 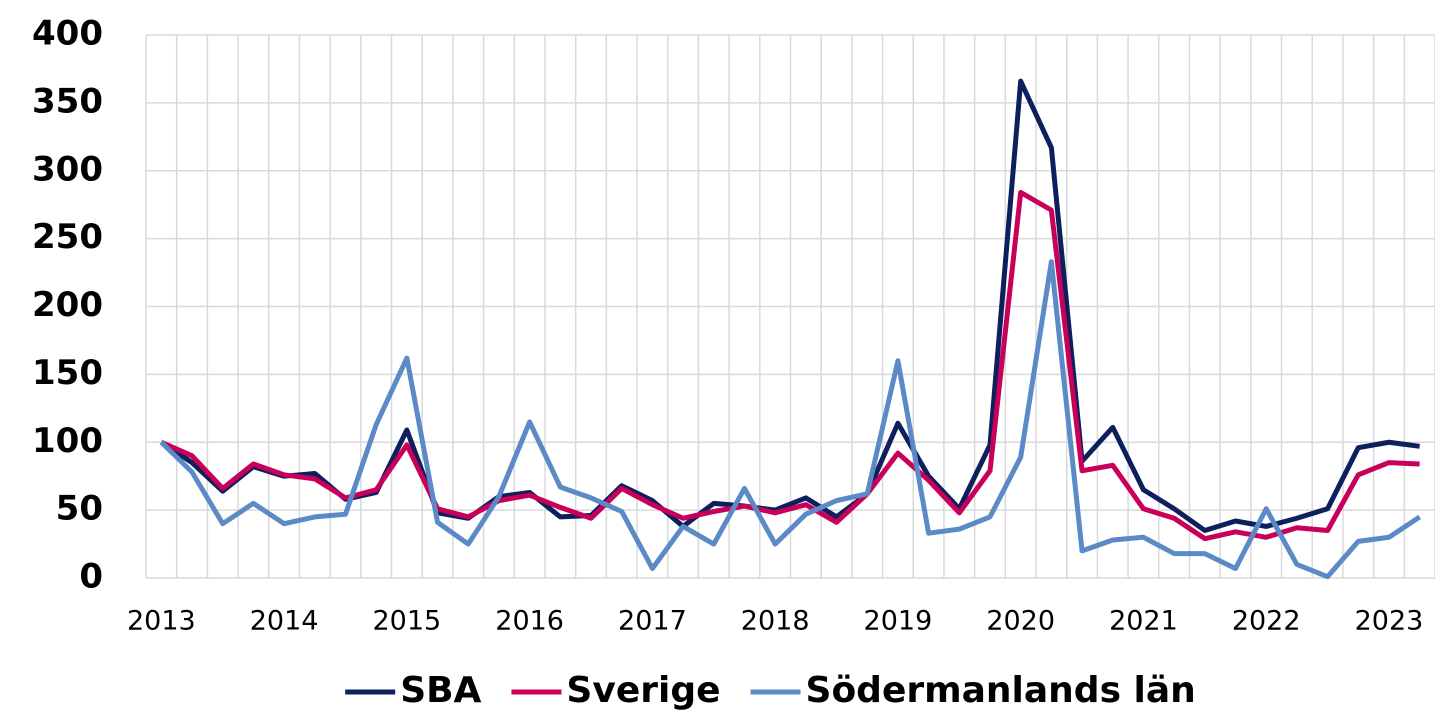 I want to click on y-tick-label: 150, so click(x=67, y=373).